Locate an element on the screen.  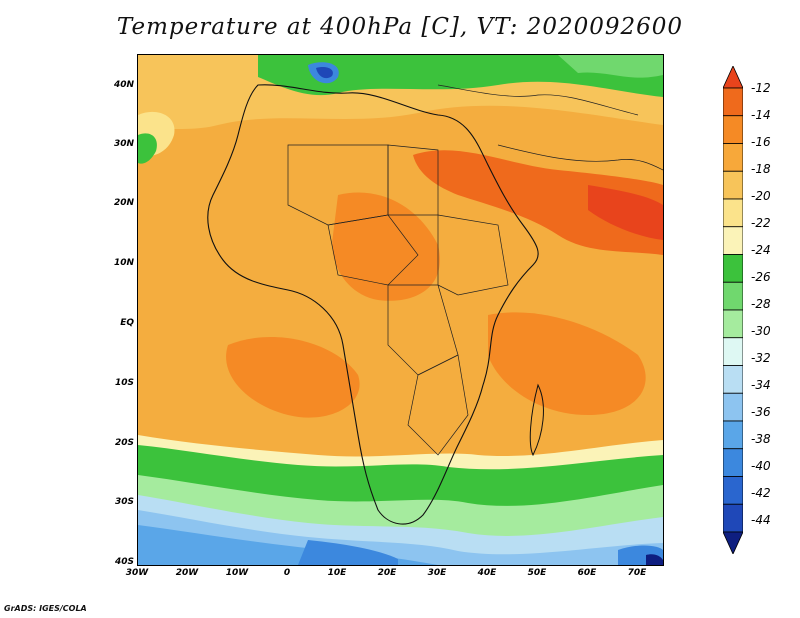
colorbar-label: -18 is located at coordinates (761, 169).